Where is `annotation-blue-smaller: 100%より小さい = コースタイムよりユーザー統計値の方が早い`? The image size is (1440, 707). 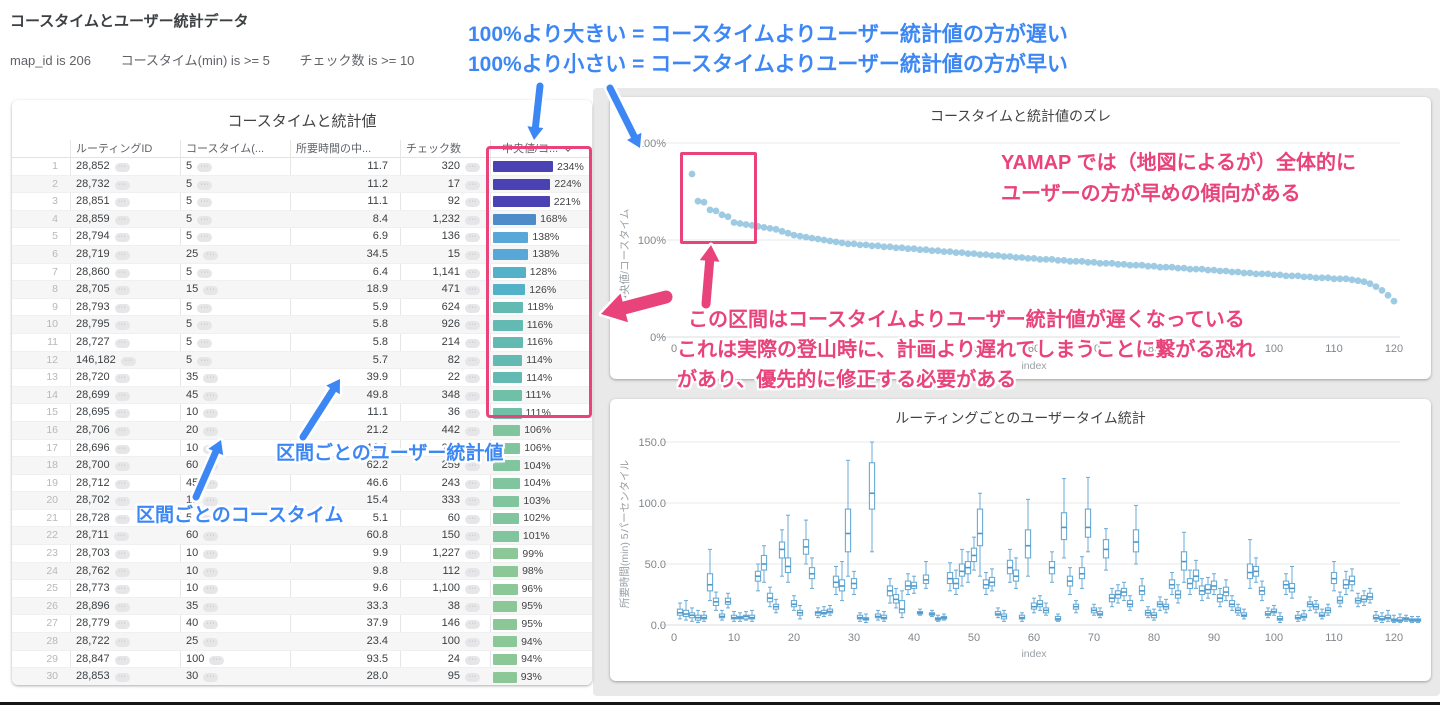 annotation-blue-smaller: 100%より小さい = コースタイムよりユーザー統計値の方が早い is located at coordinates (768, 64).